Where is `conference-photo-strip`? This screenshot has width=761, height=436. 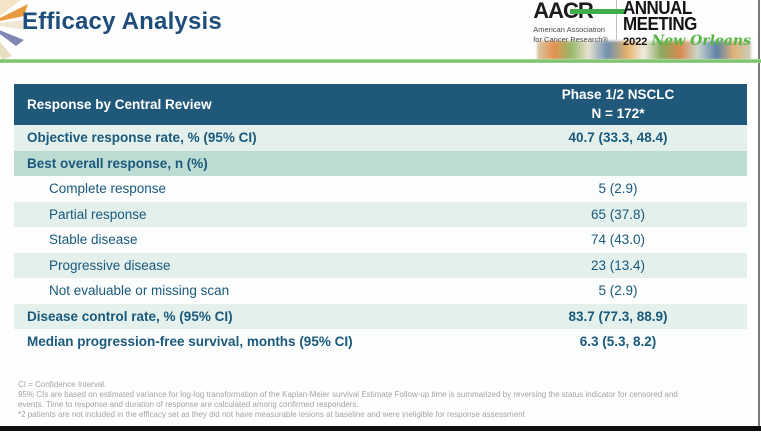 conference-photo-strip is located at coordinates (644, 50).